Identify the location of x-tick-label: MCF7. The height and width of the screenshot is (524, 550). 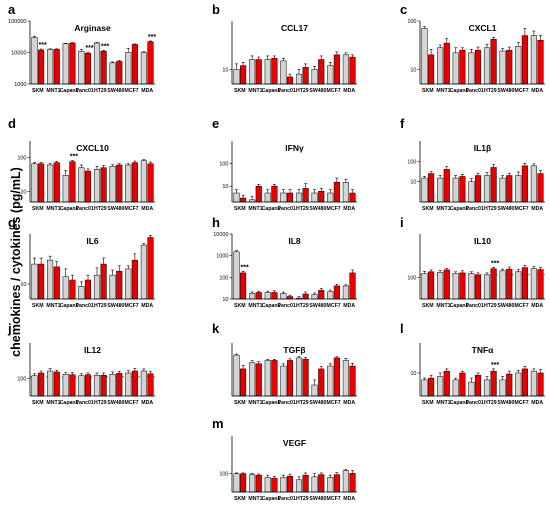
(132, 209).